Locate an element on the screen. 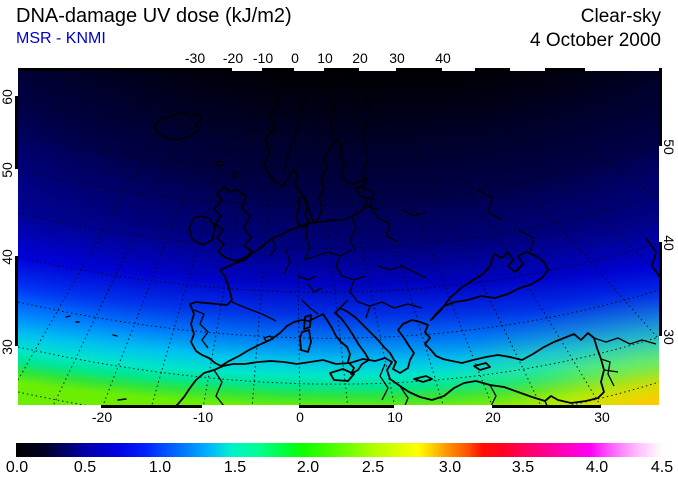 The width and height of the screenshot is (678, 480). map-frame-top is located at coordinates (338, 69).